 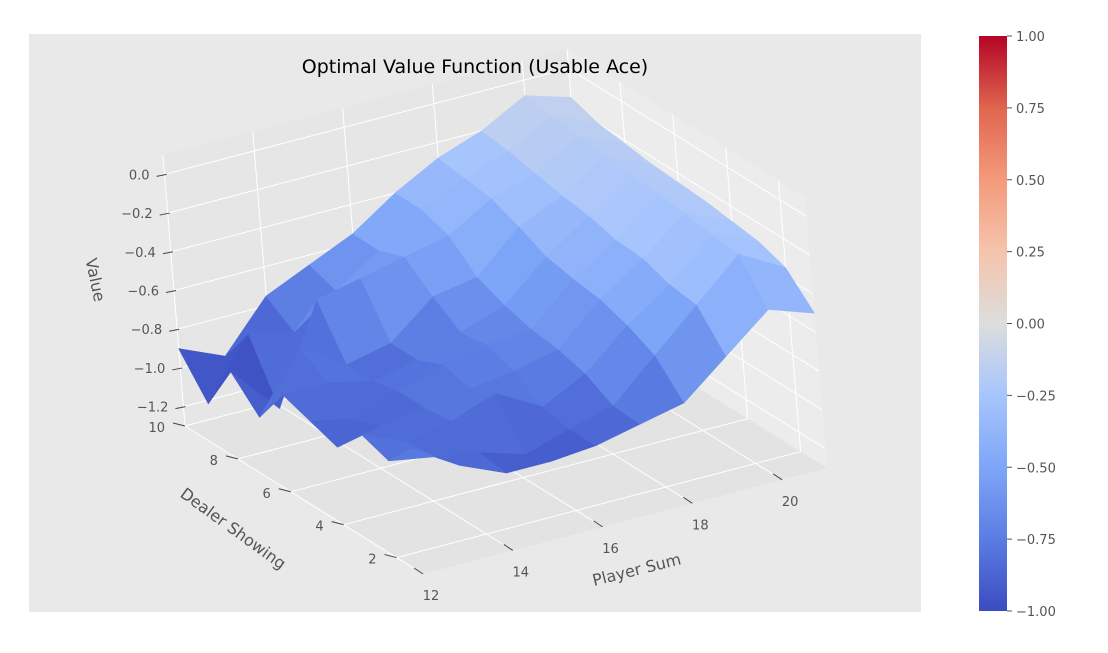 I want to click on colorbar-tick-label: 0.75, so click(x=1030, y=109).